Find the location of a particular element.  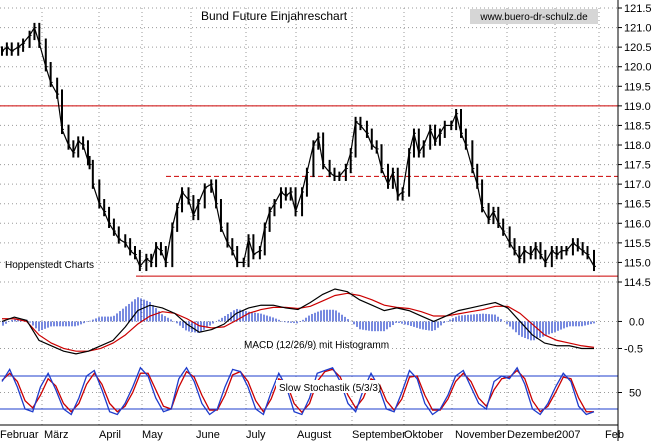

price-tick-label: 118.0 is located at coordinates (637, 146).